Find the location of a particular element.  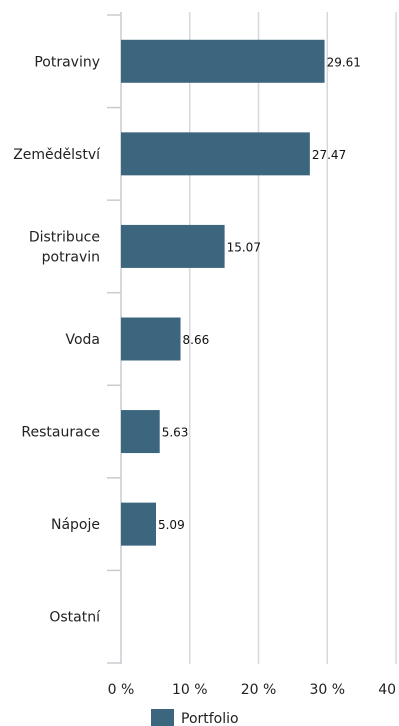

x-tick-label: 0 % is located at coordinates (121, 690).